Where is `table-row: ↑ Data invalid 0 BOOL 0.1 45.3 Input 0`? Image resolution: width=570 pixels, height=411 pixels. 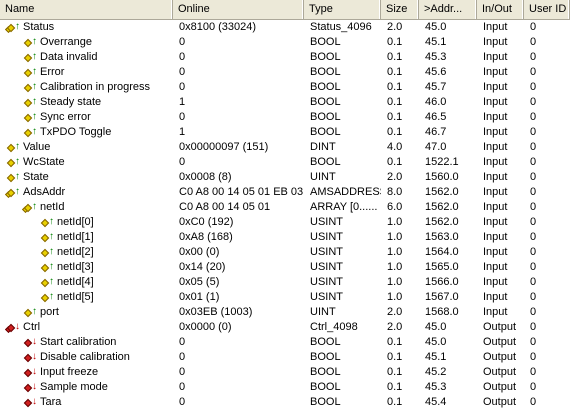
table-row: ↑ Data invalid 0 BOOL 0.1 45.3 Input 0 is located at coordinates (285, 57).